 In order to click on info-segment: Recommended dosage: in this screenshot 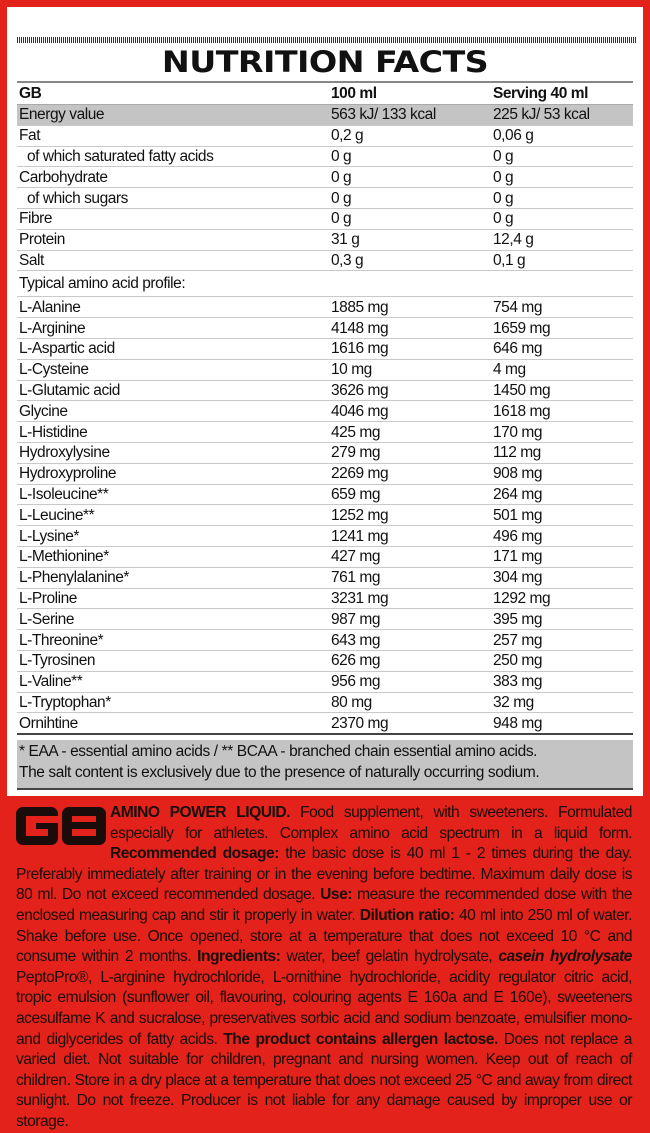, I will do `click(194, 854)`.